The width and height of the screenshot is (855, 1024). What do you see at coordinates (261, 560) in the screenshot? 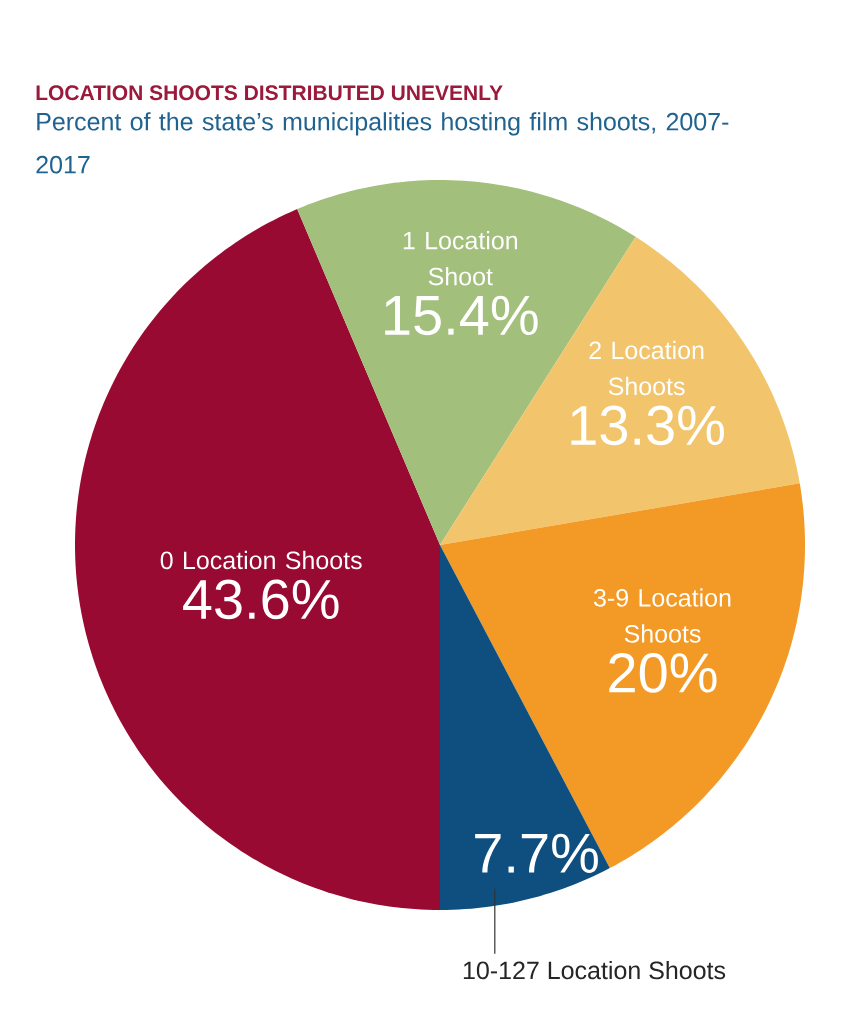
I see `slice-label: 0 Location Shoots` at bounding box center [261, 560].